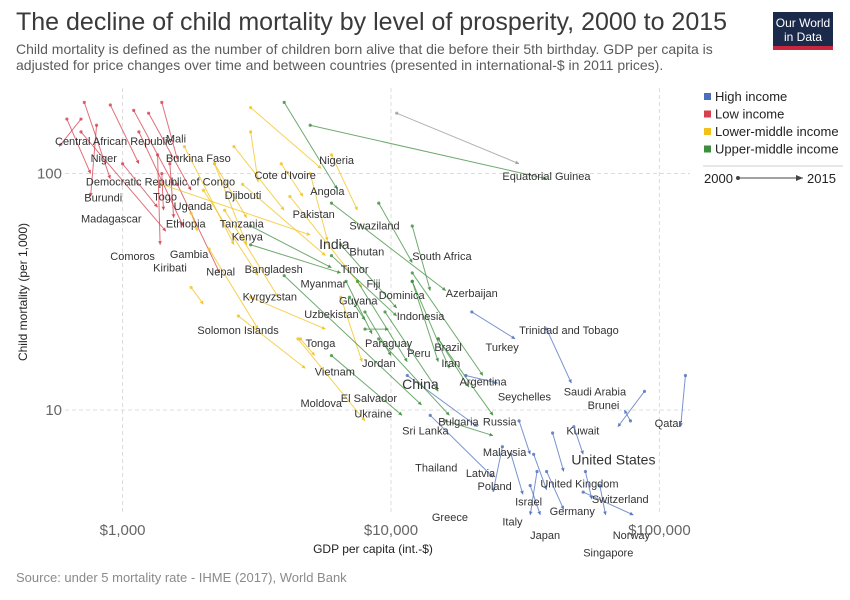 This screenshot has height=600, width=850. Describe the element at coordinates (777, 131) in the screenshot. I see `legend-entry: Lower-middle income` at that location.